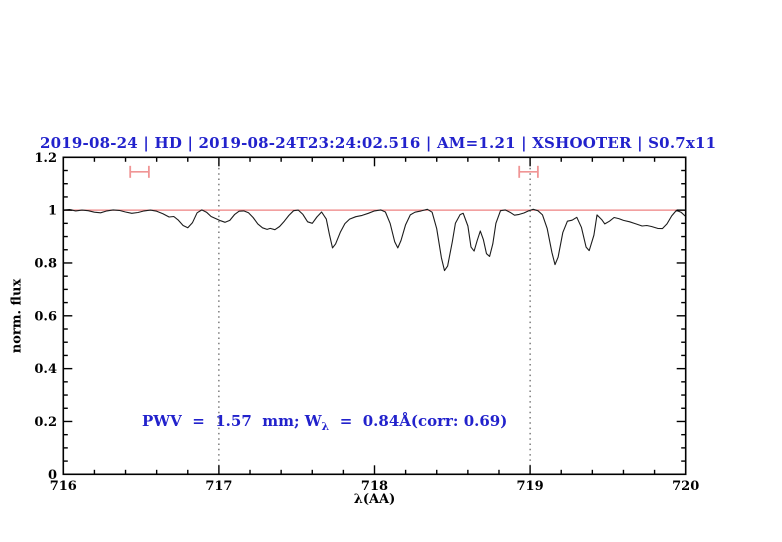 Image resolution: width=782 pixels, height=542 pixels. Describe the element at coordinates (530, 486) in the screenshot. I see `x-tick-label: 719` at that location.